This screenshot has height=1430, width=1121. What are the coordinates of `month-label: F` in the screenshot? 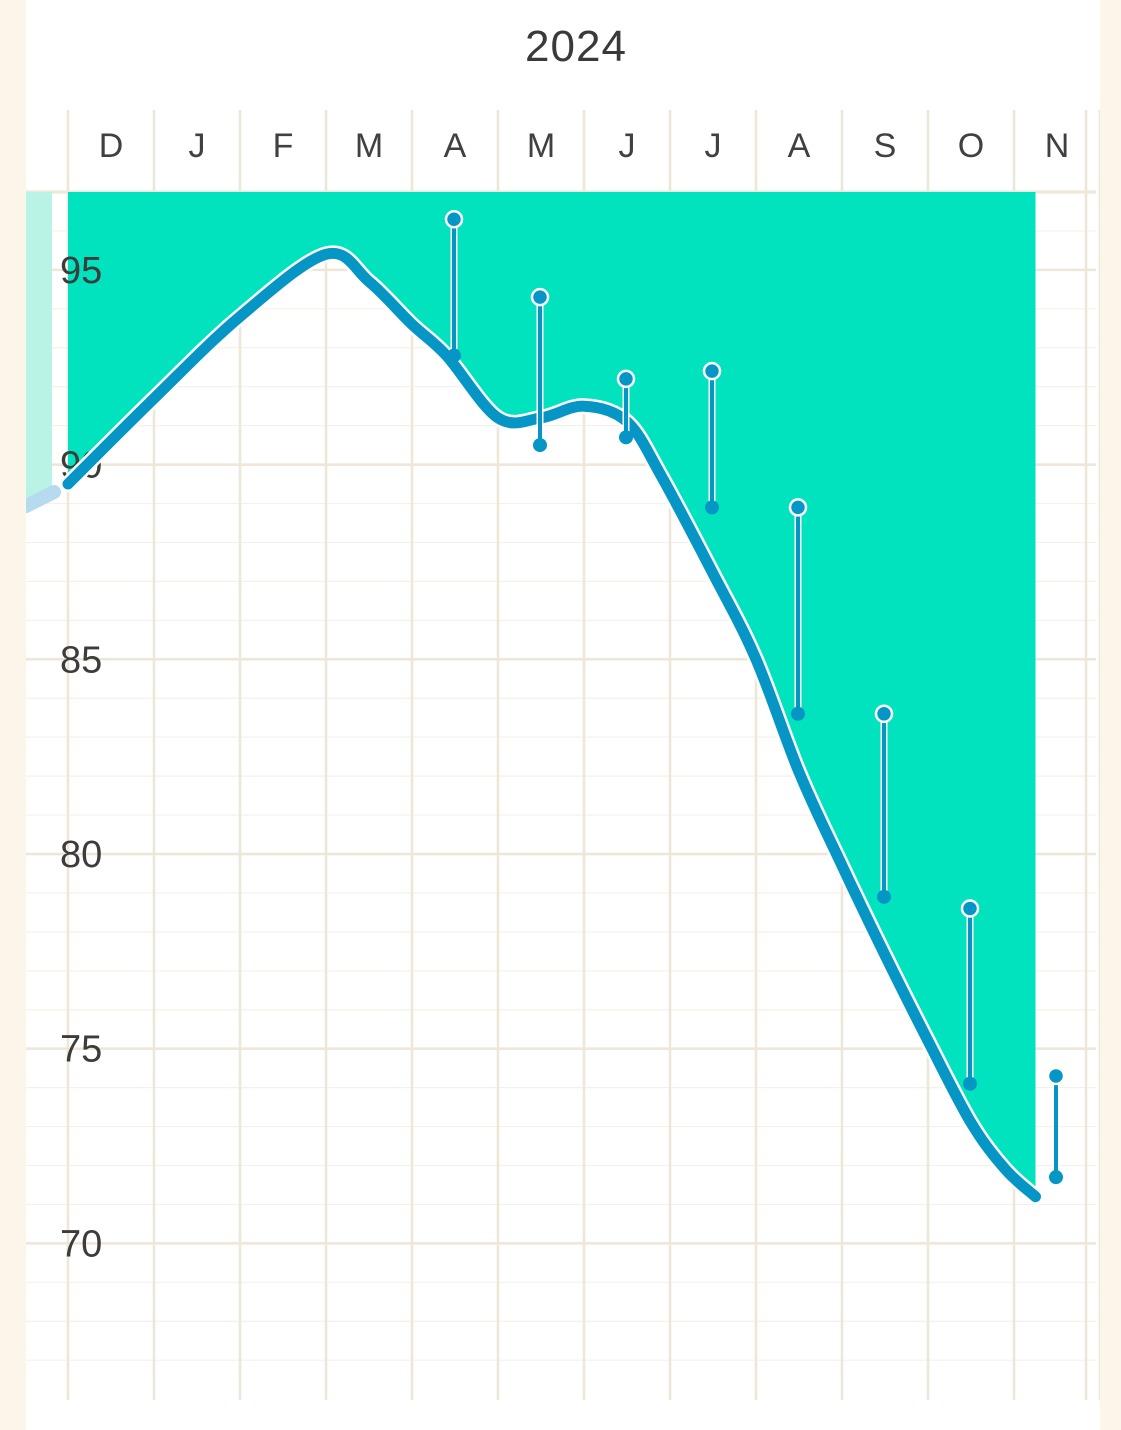 It's located at (283, 146).